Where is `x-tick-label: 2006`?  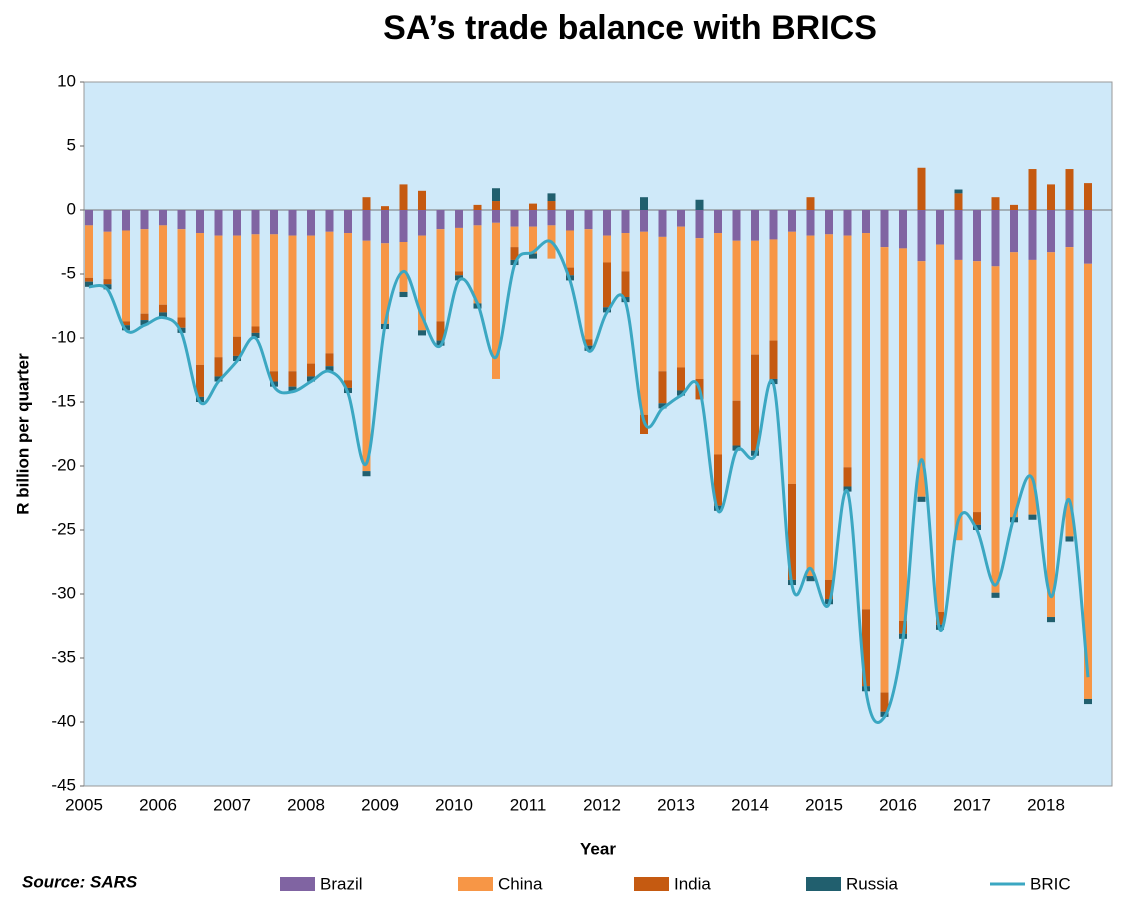
x-tick-label: 2006 is located at coordinates (158, 804).